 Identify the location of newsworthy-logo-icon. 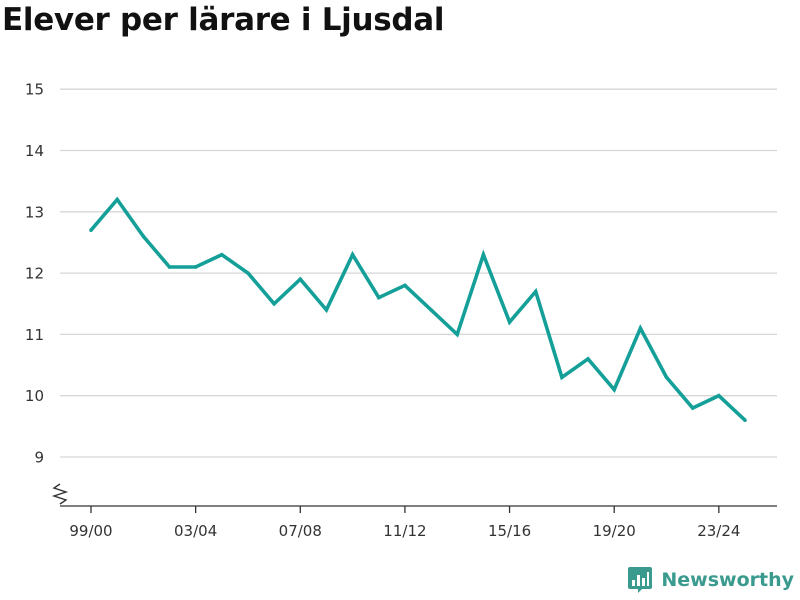
(640, 580).